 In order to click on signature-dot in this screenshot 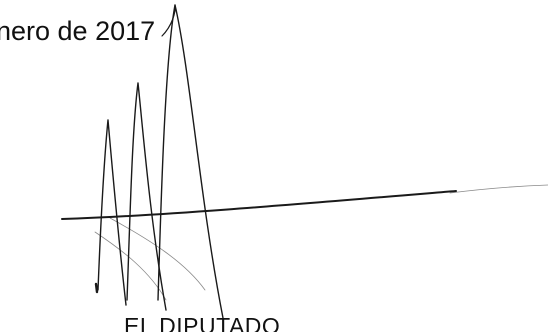, I will do `click(96, 288)`.